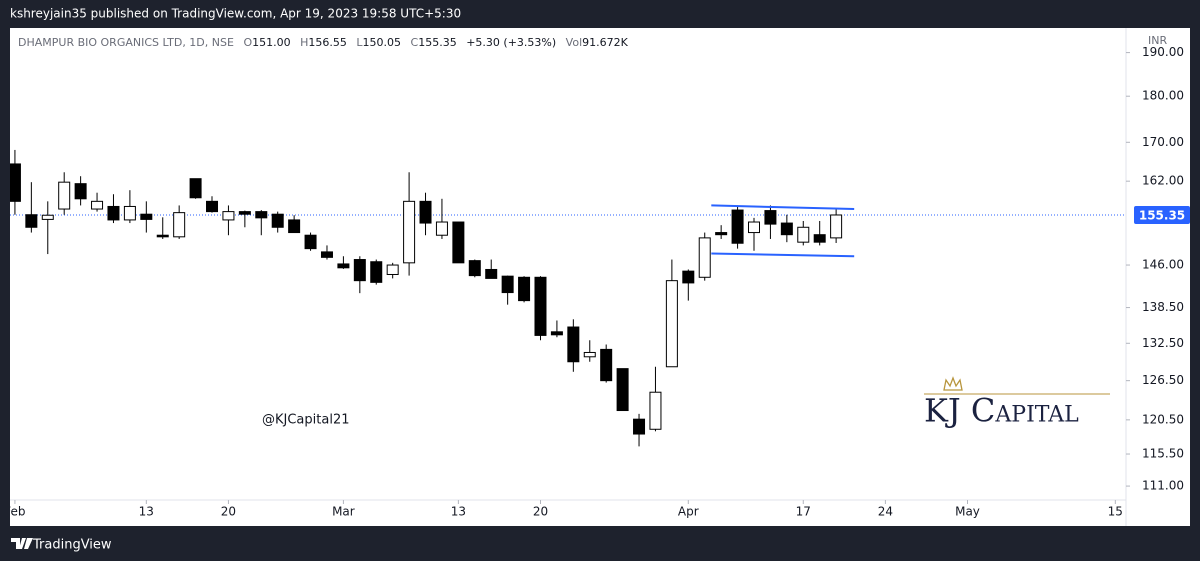  What do you see at coordinates (1163, 181) in the screenshot?
I see `y-tick-label: 162.00` at bounding box center [1163, 181].